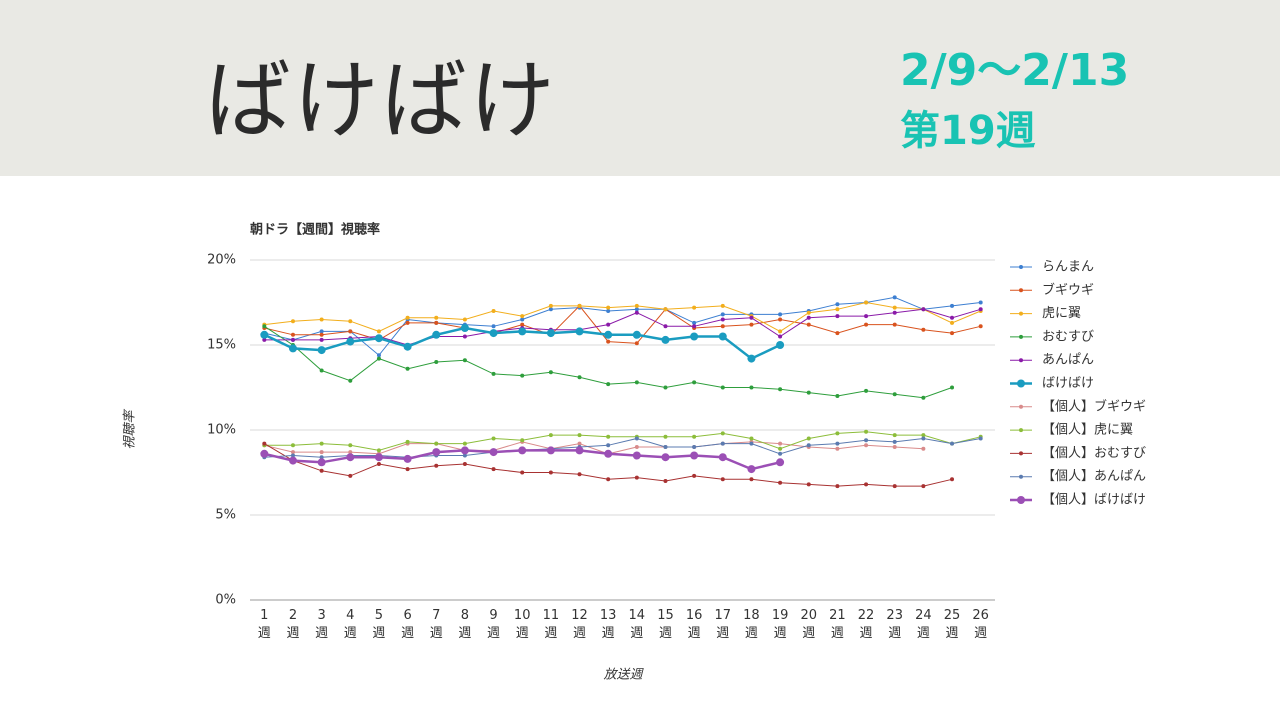 The image size is (1280, 720). What do you see at coordinates (494, 624) in the screenshot?
I see `x-tick-label: 9 週` at bounding box center [494, 624].